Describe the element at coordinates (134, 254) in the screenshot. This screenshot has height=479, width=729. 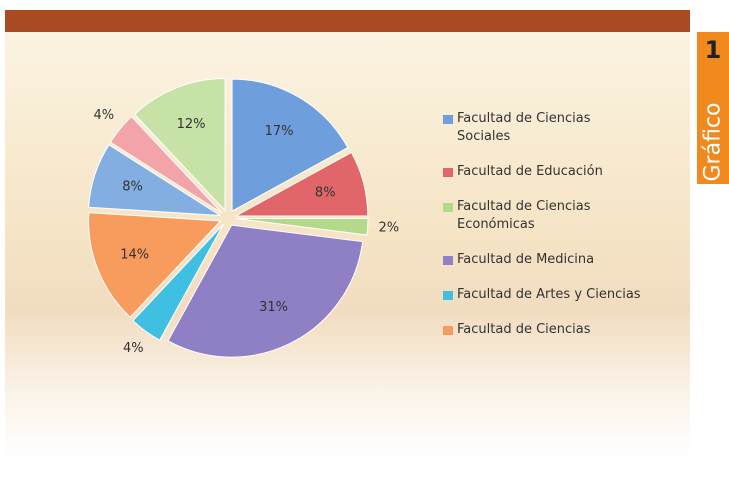
I see `value-label: 14%` at that location.